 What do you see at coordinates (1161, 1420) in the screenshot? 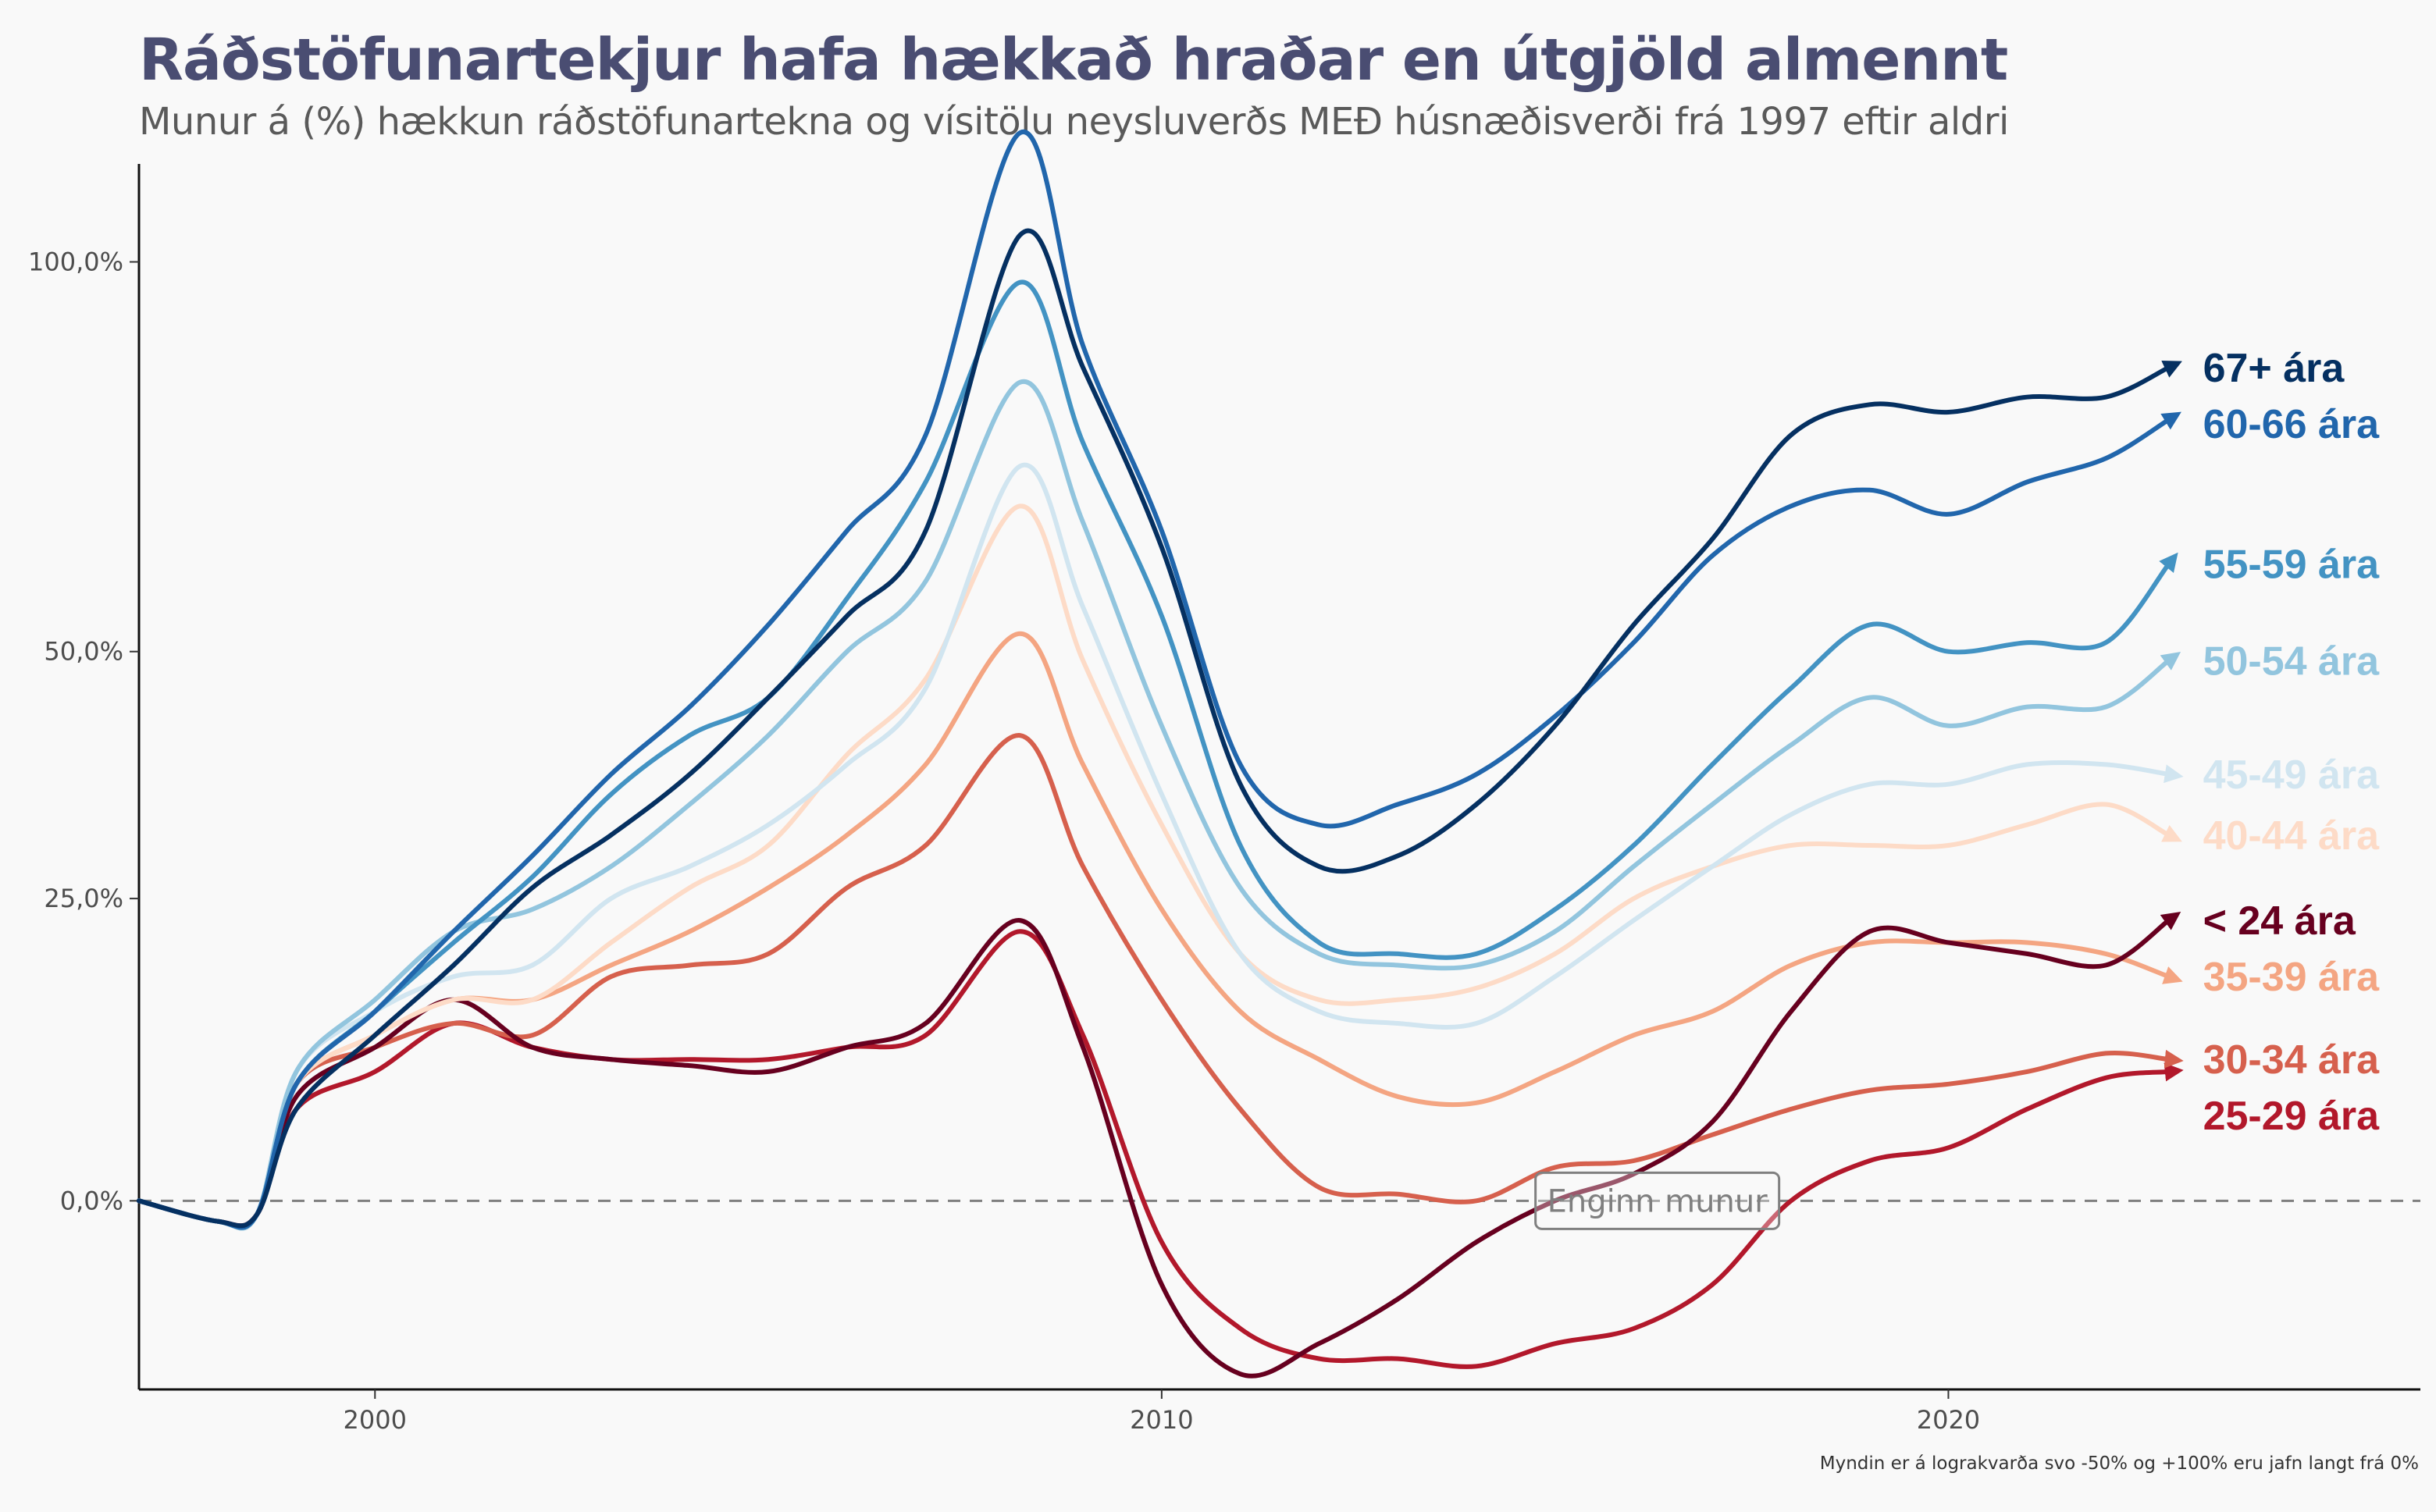
I see `x-tick-label: 2010` at bounding box center [1161, 1420].